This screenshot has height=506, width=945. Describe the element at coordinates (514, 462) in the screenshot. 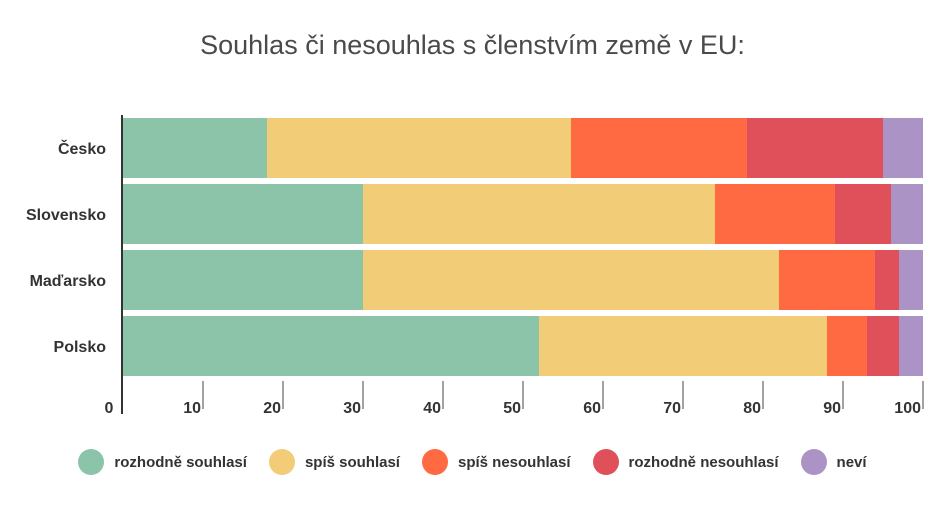

I see `legend-label: spíš nesouhlasí` at that location.